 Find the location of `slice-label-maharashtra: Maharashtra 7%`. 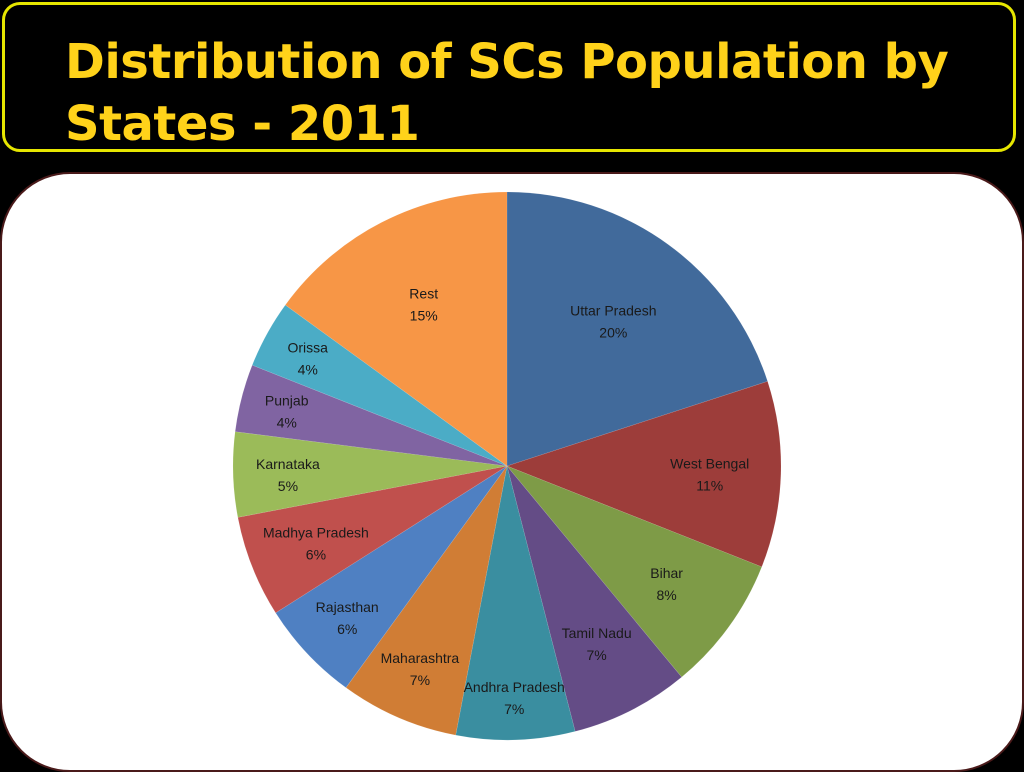

slice-label-maharashtra: Maharashtra 7% is located at coordinates (420, 669).